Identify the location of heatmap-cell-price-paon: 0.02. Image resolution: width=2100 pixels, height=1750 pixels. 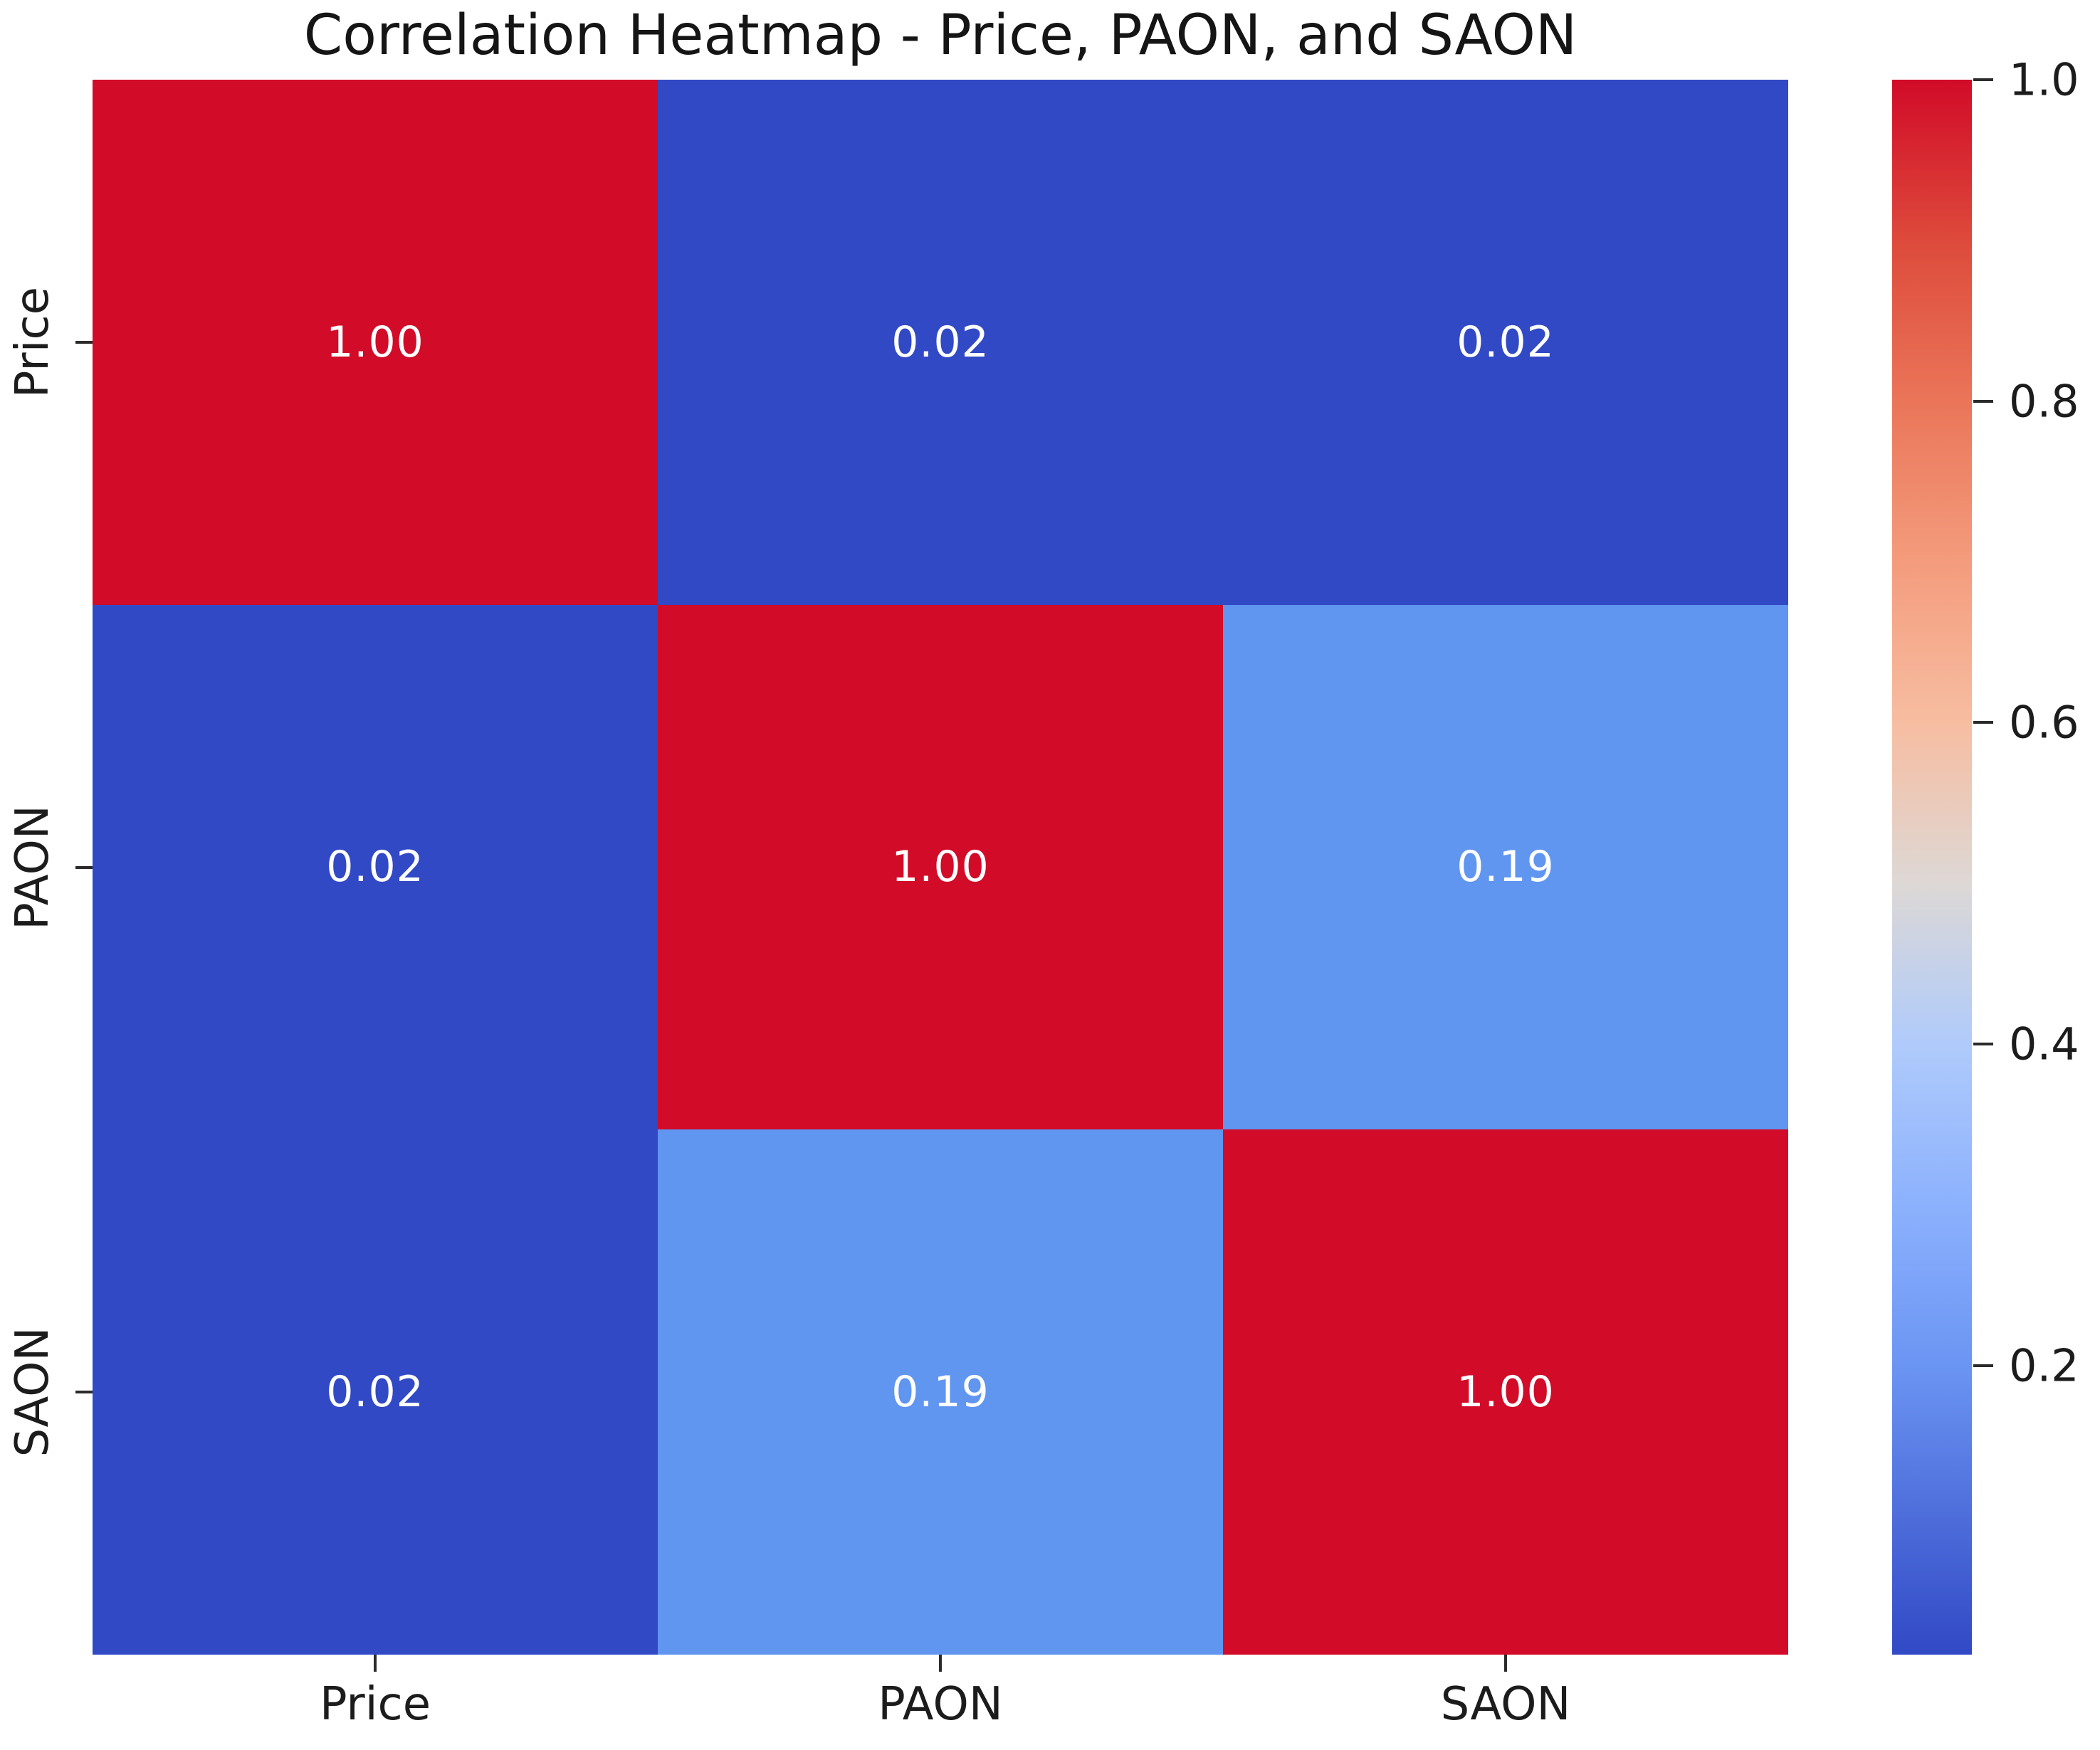
(940, 342).